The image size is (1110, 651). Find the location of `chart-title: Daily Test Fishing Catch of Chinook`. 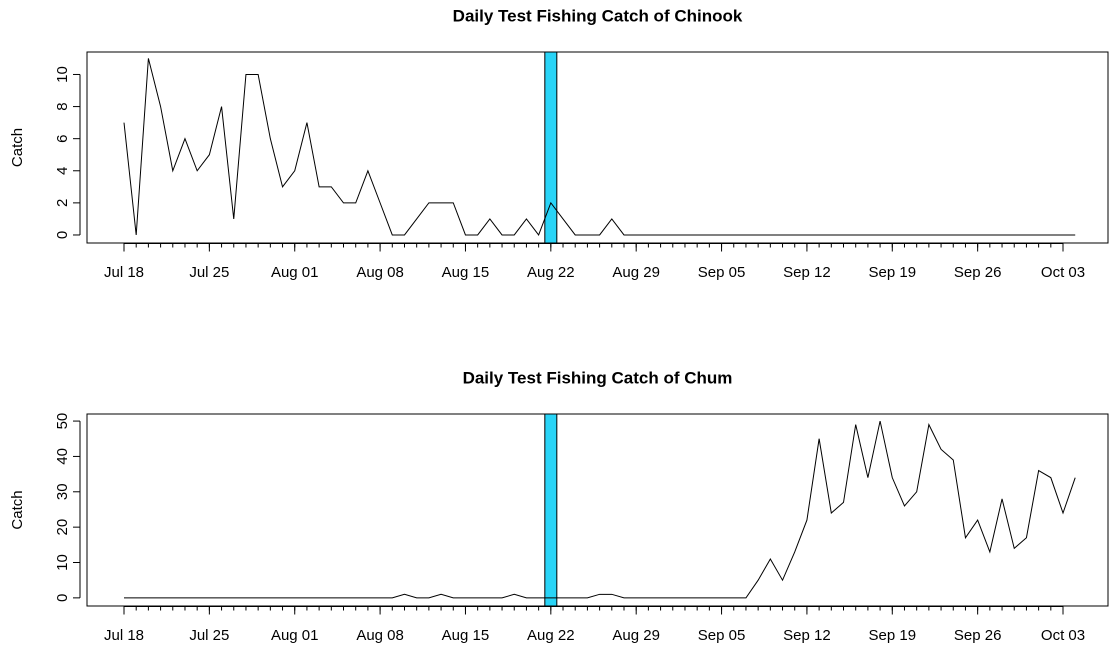

chart-title: Daily Test Fishing Catch of Chinook is located at coordinates (598, 15).